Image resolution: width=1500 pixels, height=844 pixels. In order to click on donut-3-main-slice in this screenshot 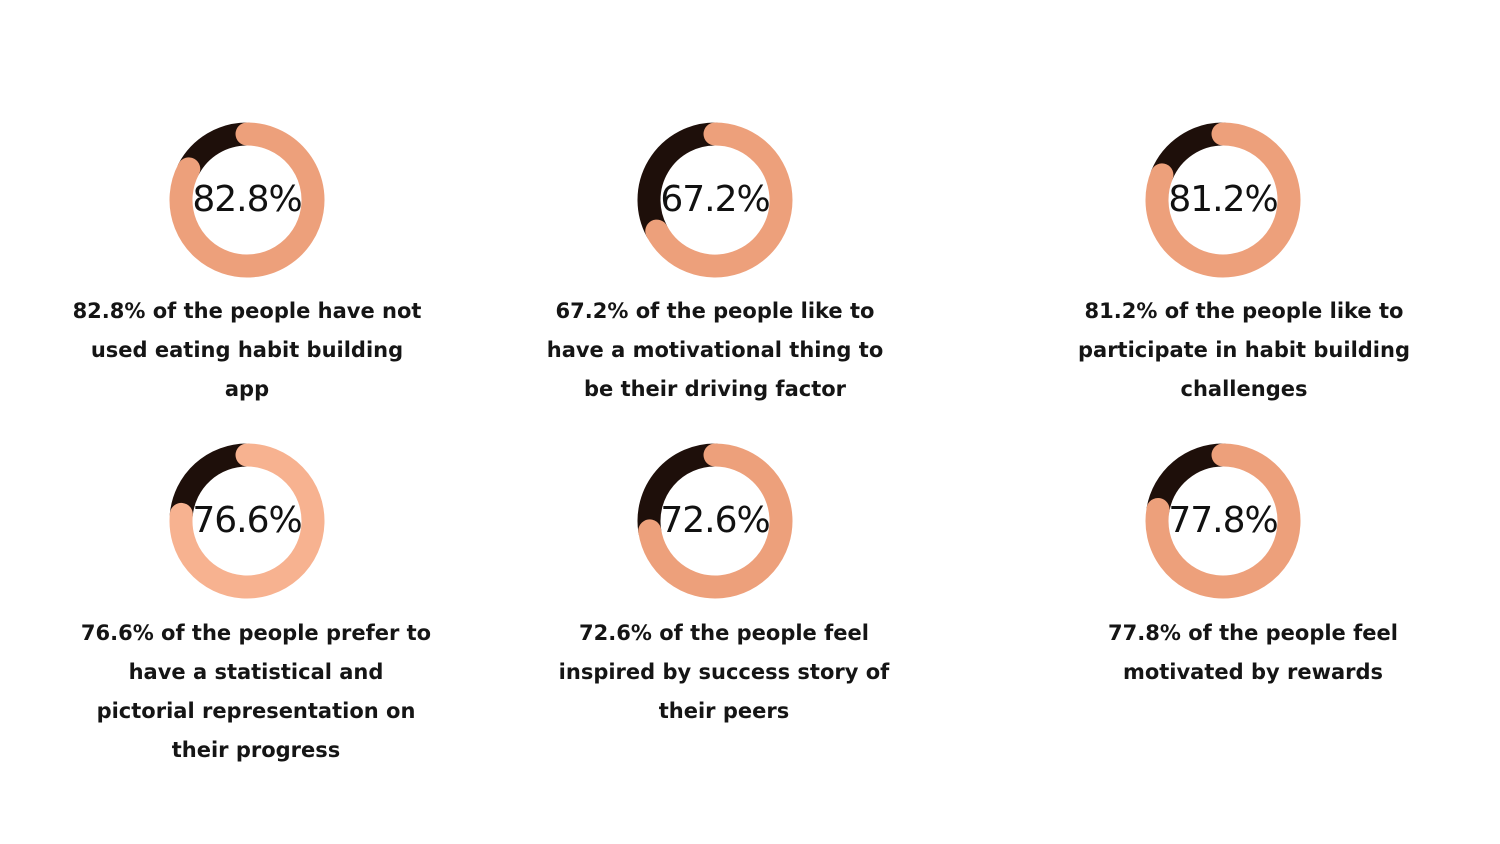, I will do `click(1223, 200)`.